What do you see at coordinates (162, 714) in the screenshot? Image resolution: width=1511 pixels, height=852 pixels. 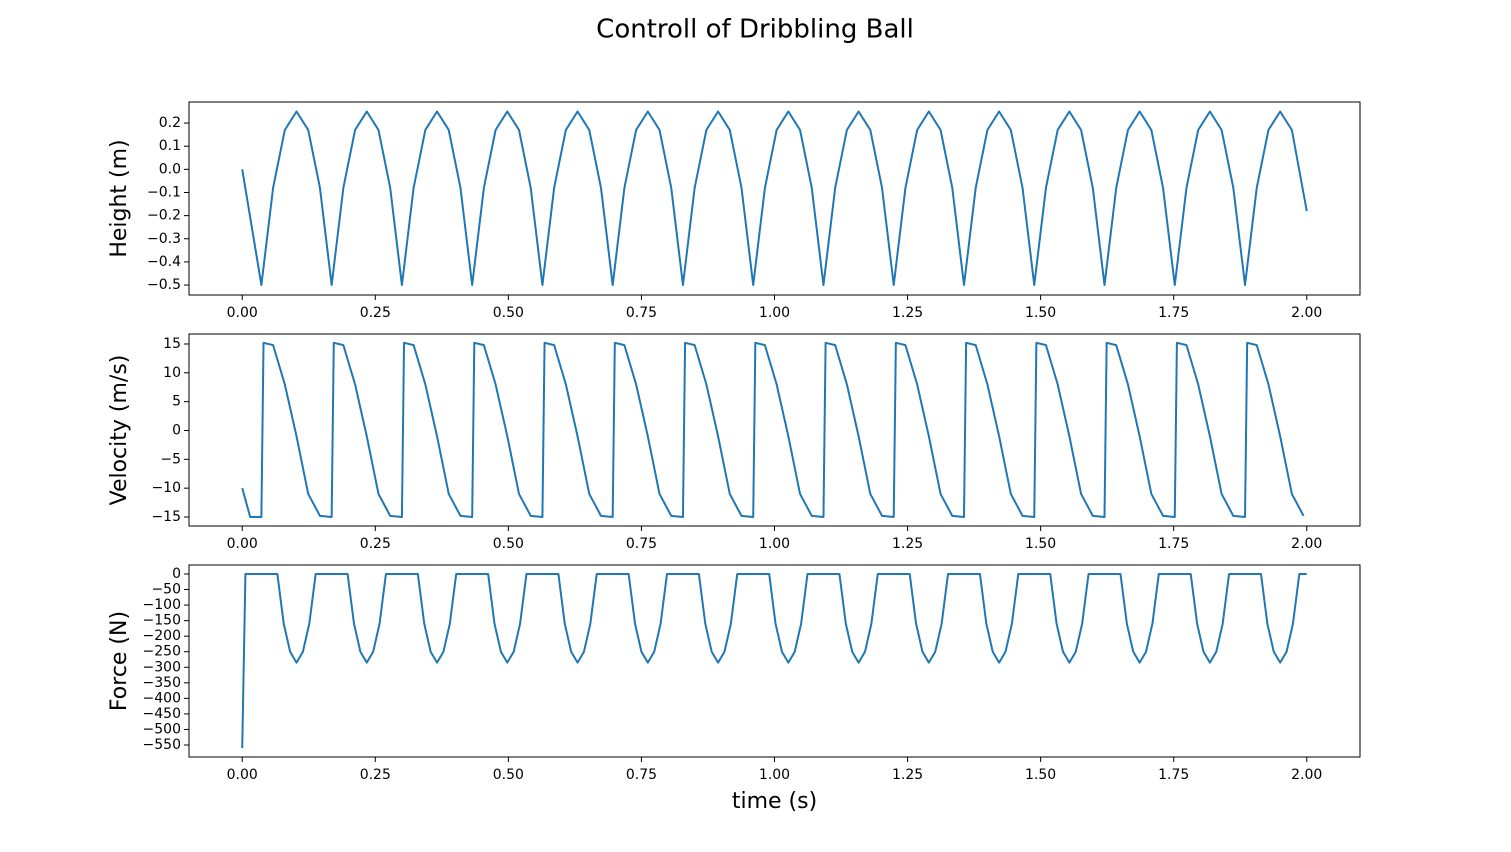 I see `y-tick-label: −450` at bounding box center [162, 714].